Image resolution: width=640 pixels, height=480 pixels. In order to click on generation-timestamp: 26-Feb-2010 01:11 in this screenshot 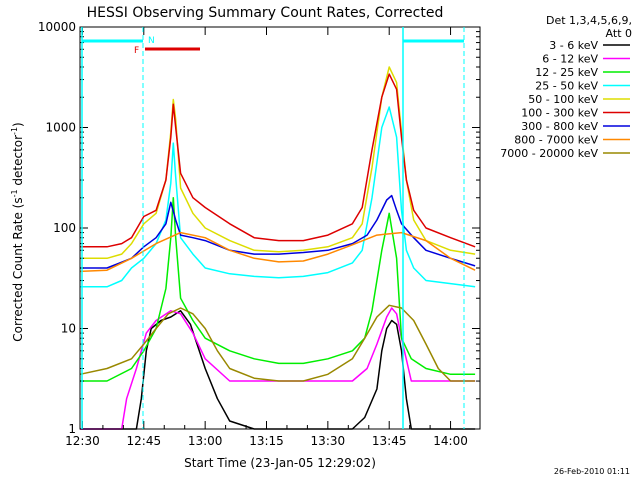, I will do `click(592, 471)`.